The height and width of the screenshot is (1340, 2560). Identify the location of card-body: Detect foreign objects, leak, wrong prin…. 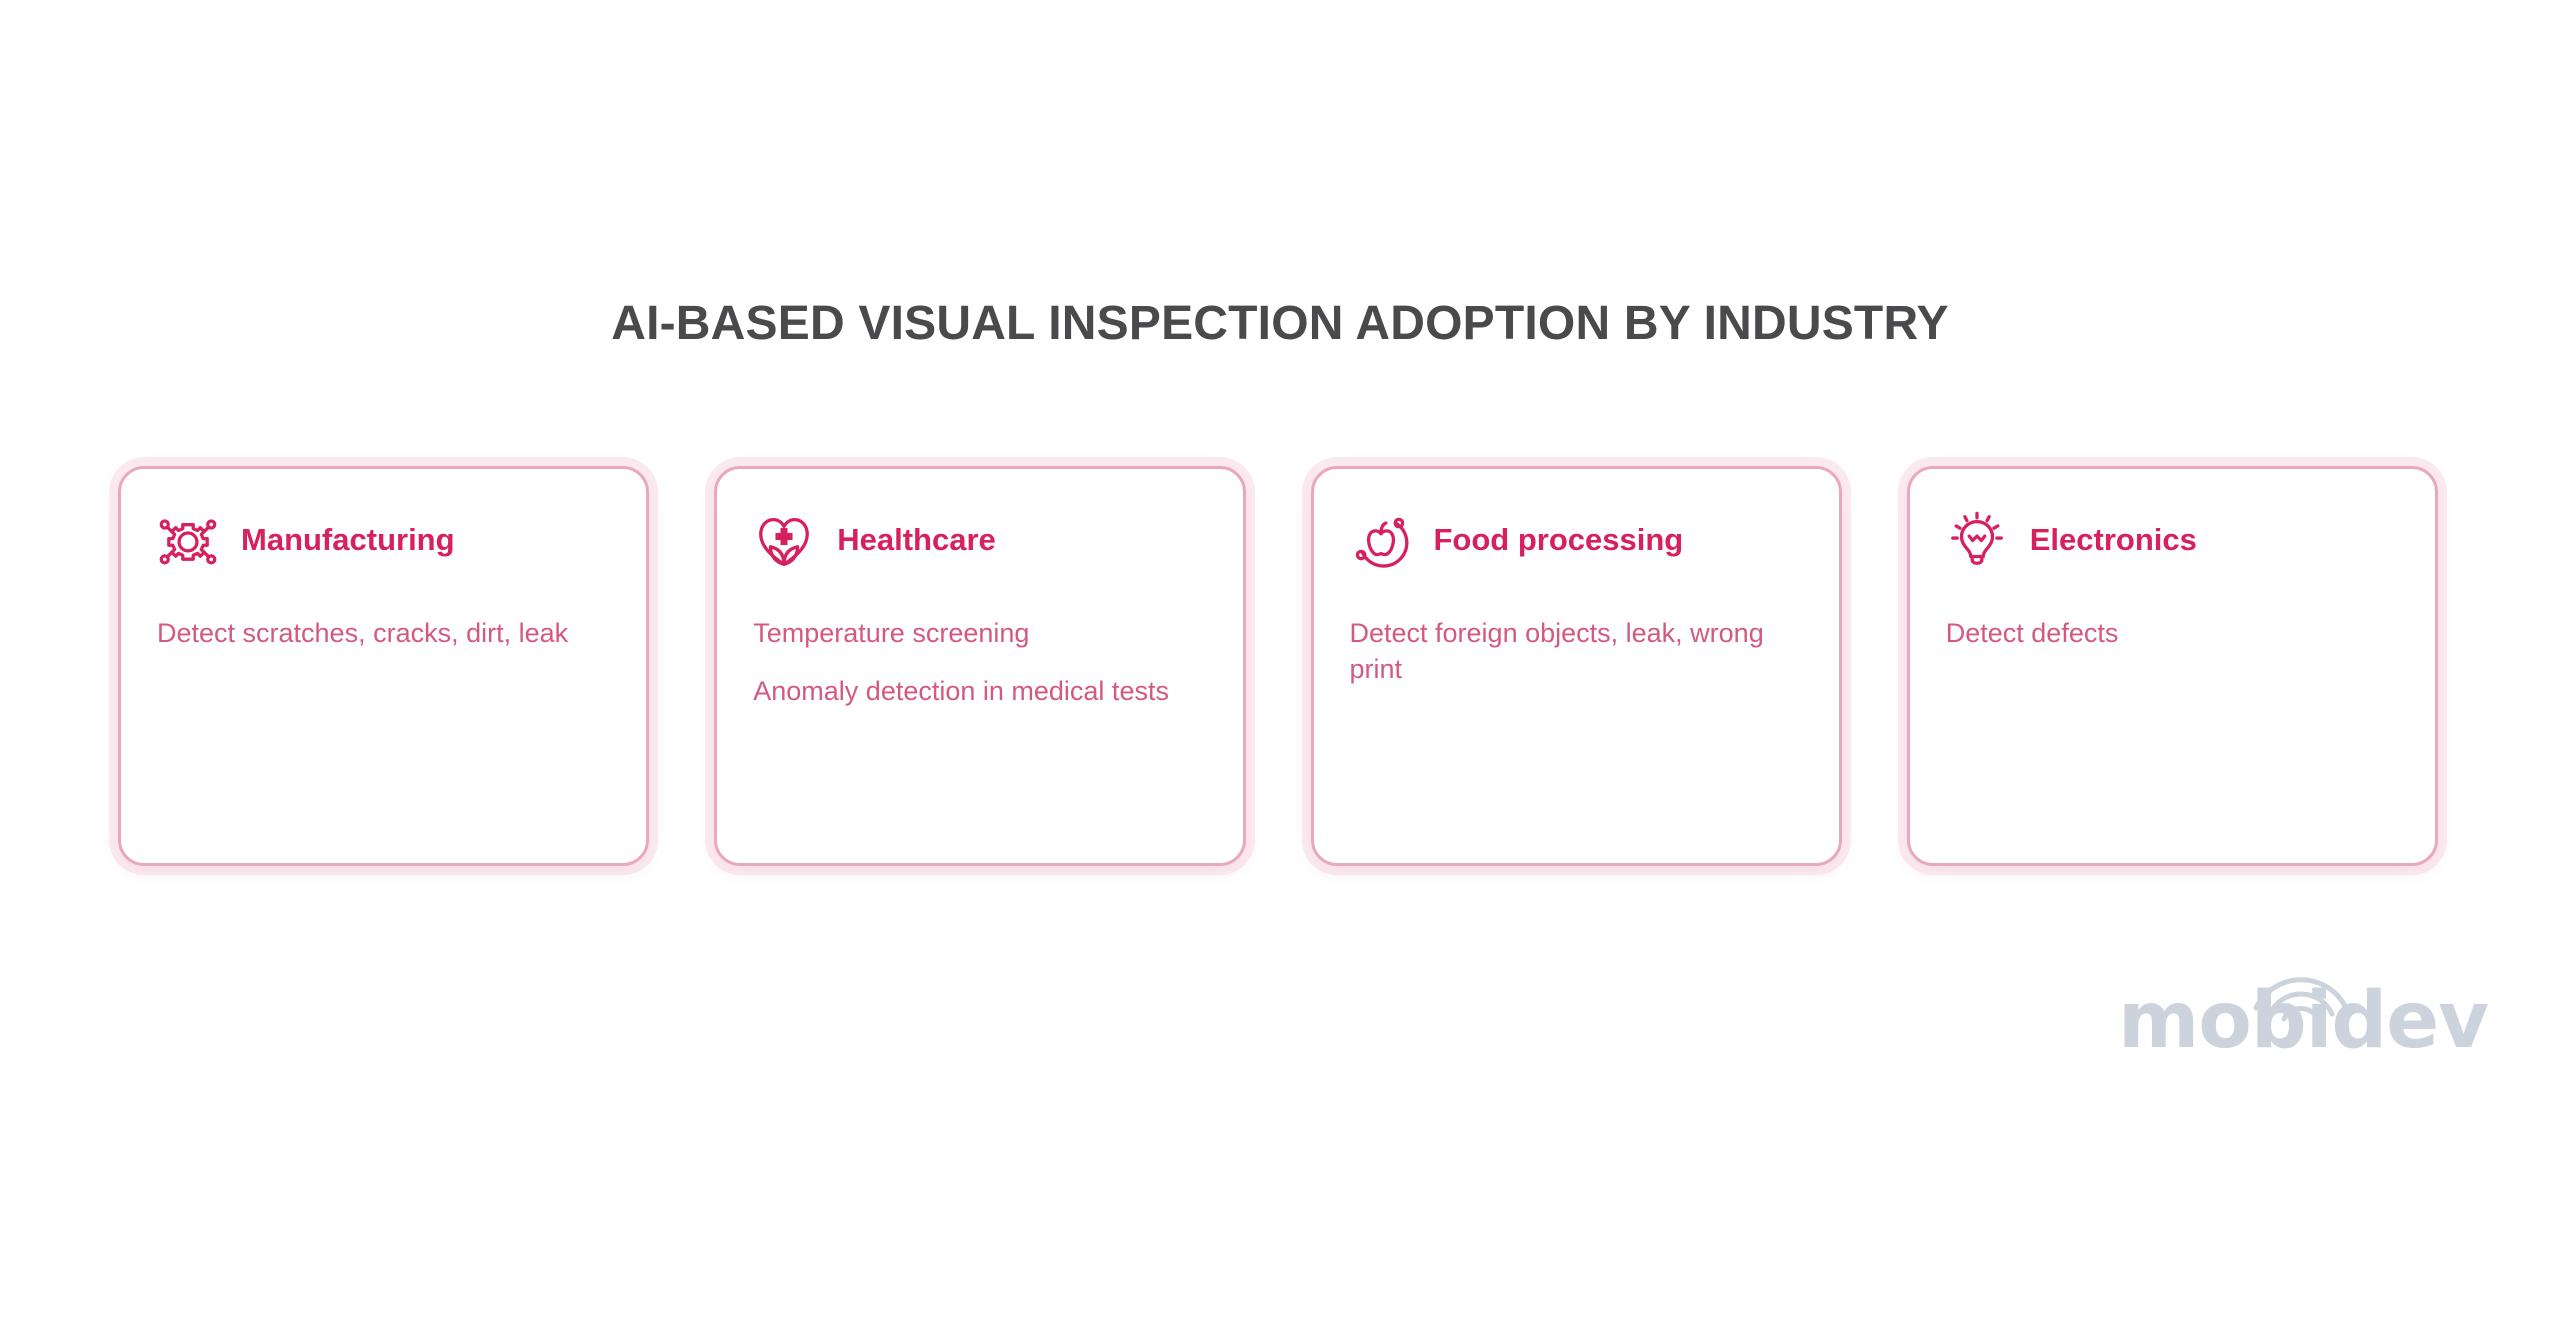
(1576, 651).